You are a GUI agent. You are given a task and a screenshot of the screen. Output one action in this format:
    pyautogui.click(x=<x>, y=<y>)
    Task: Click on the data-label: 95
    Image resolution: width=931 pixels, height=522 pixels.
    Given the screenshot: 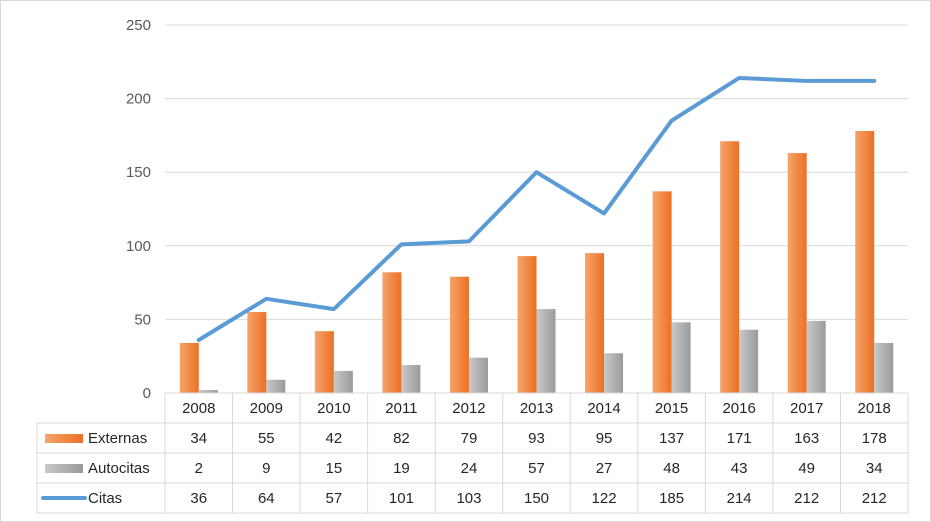 What is the action you would take?
    pyautogui.click(x=604, y=438)
    